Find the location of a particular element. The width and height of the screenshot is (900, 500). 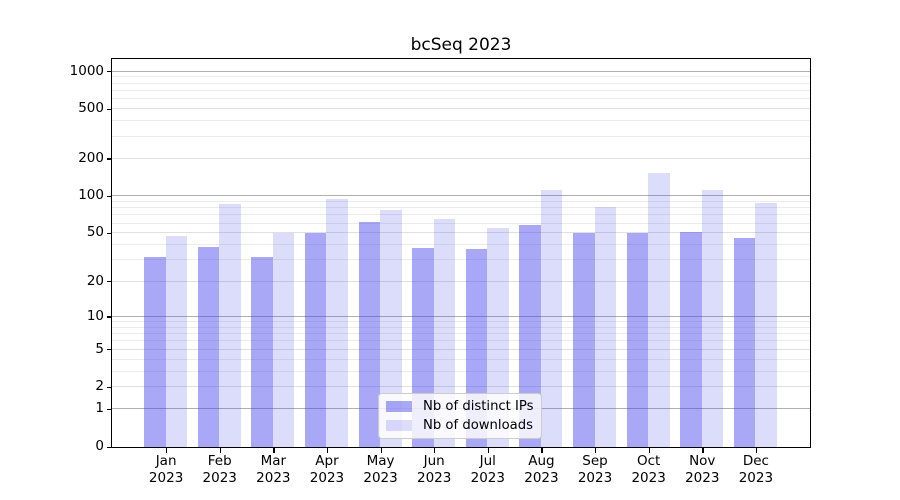

y-tick-label-5: 5 is located at coordinates (99, 348).